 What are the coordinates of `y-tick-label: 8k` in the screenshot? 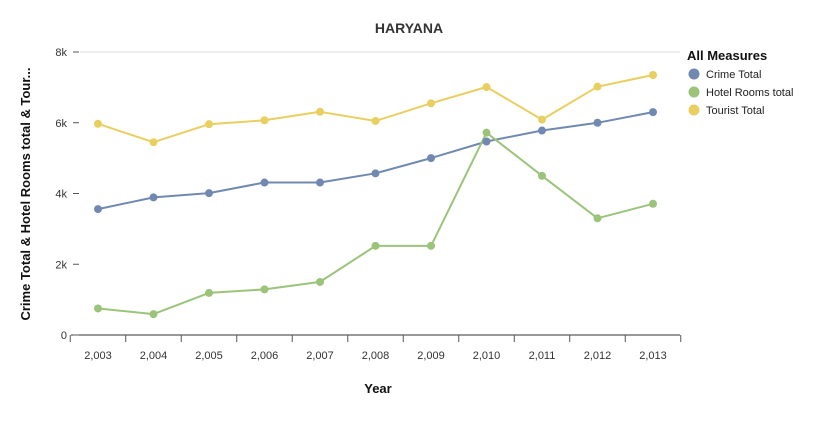 It's located at (61, 53).